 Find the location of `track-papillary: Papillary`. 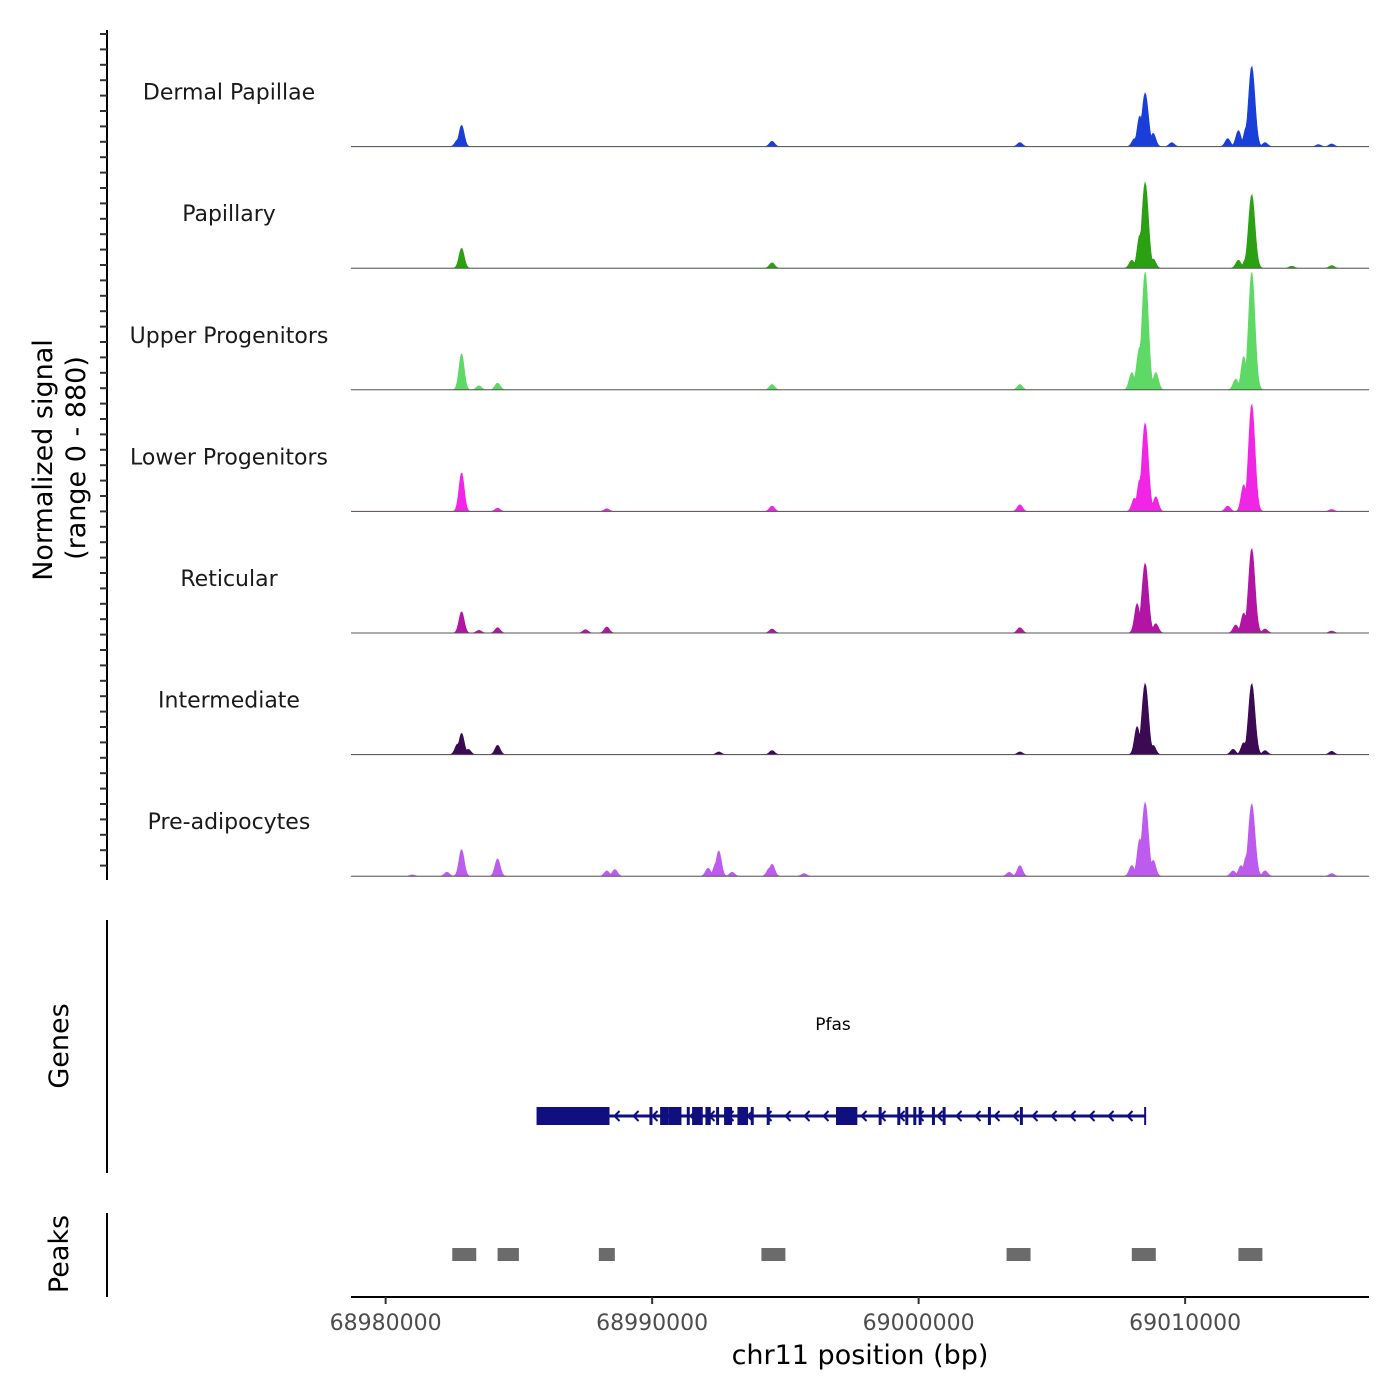

track-papillary: Papillary is located at coordinates (775, 225).